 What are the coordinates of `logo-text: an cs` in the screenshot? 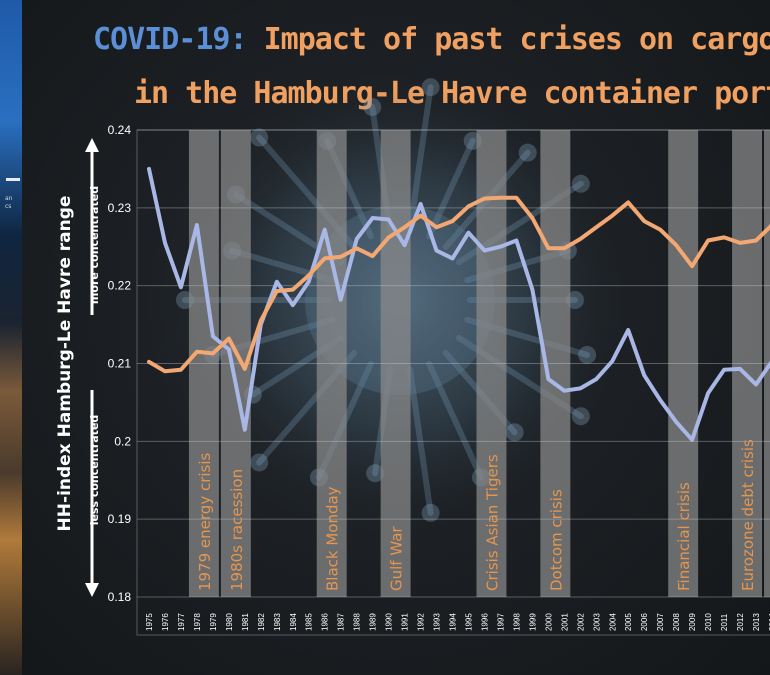 It's located at (9, 202).